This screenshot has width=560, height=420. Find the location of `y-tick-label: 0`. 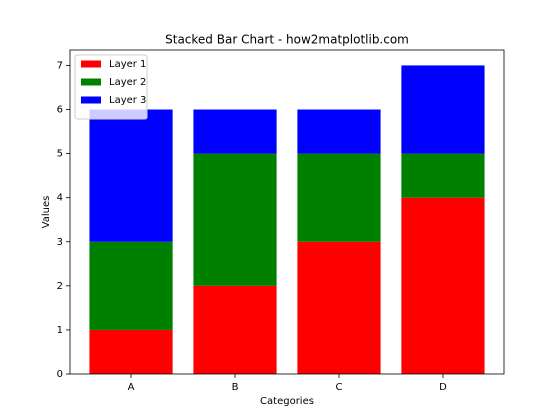

y-tick-label: 0 is located at coordinates (60, 374).